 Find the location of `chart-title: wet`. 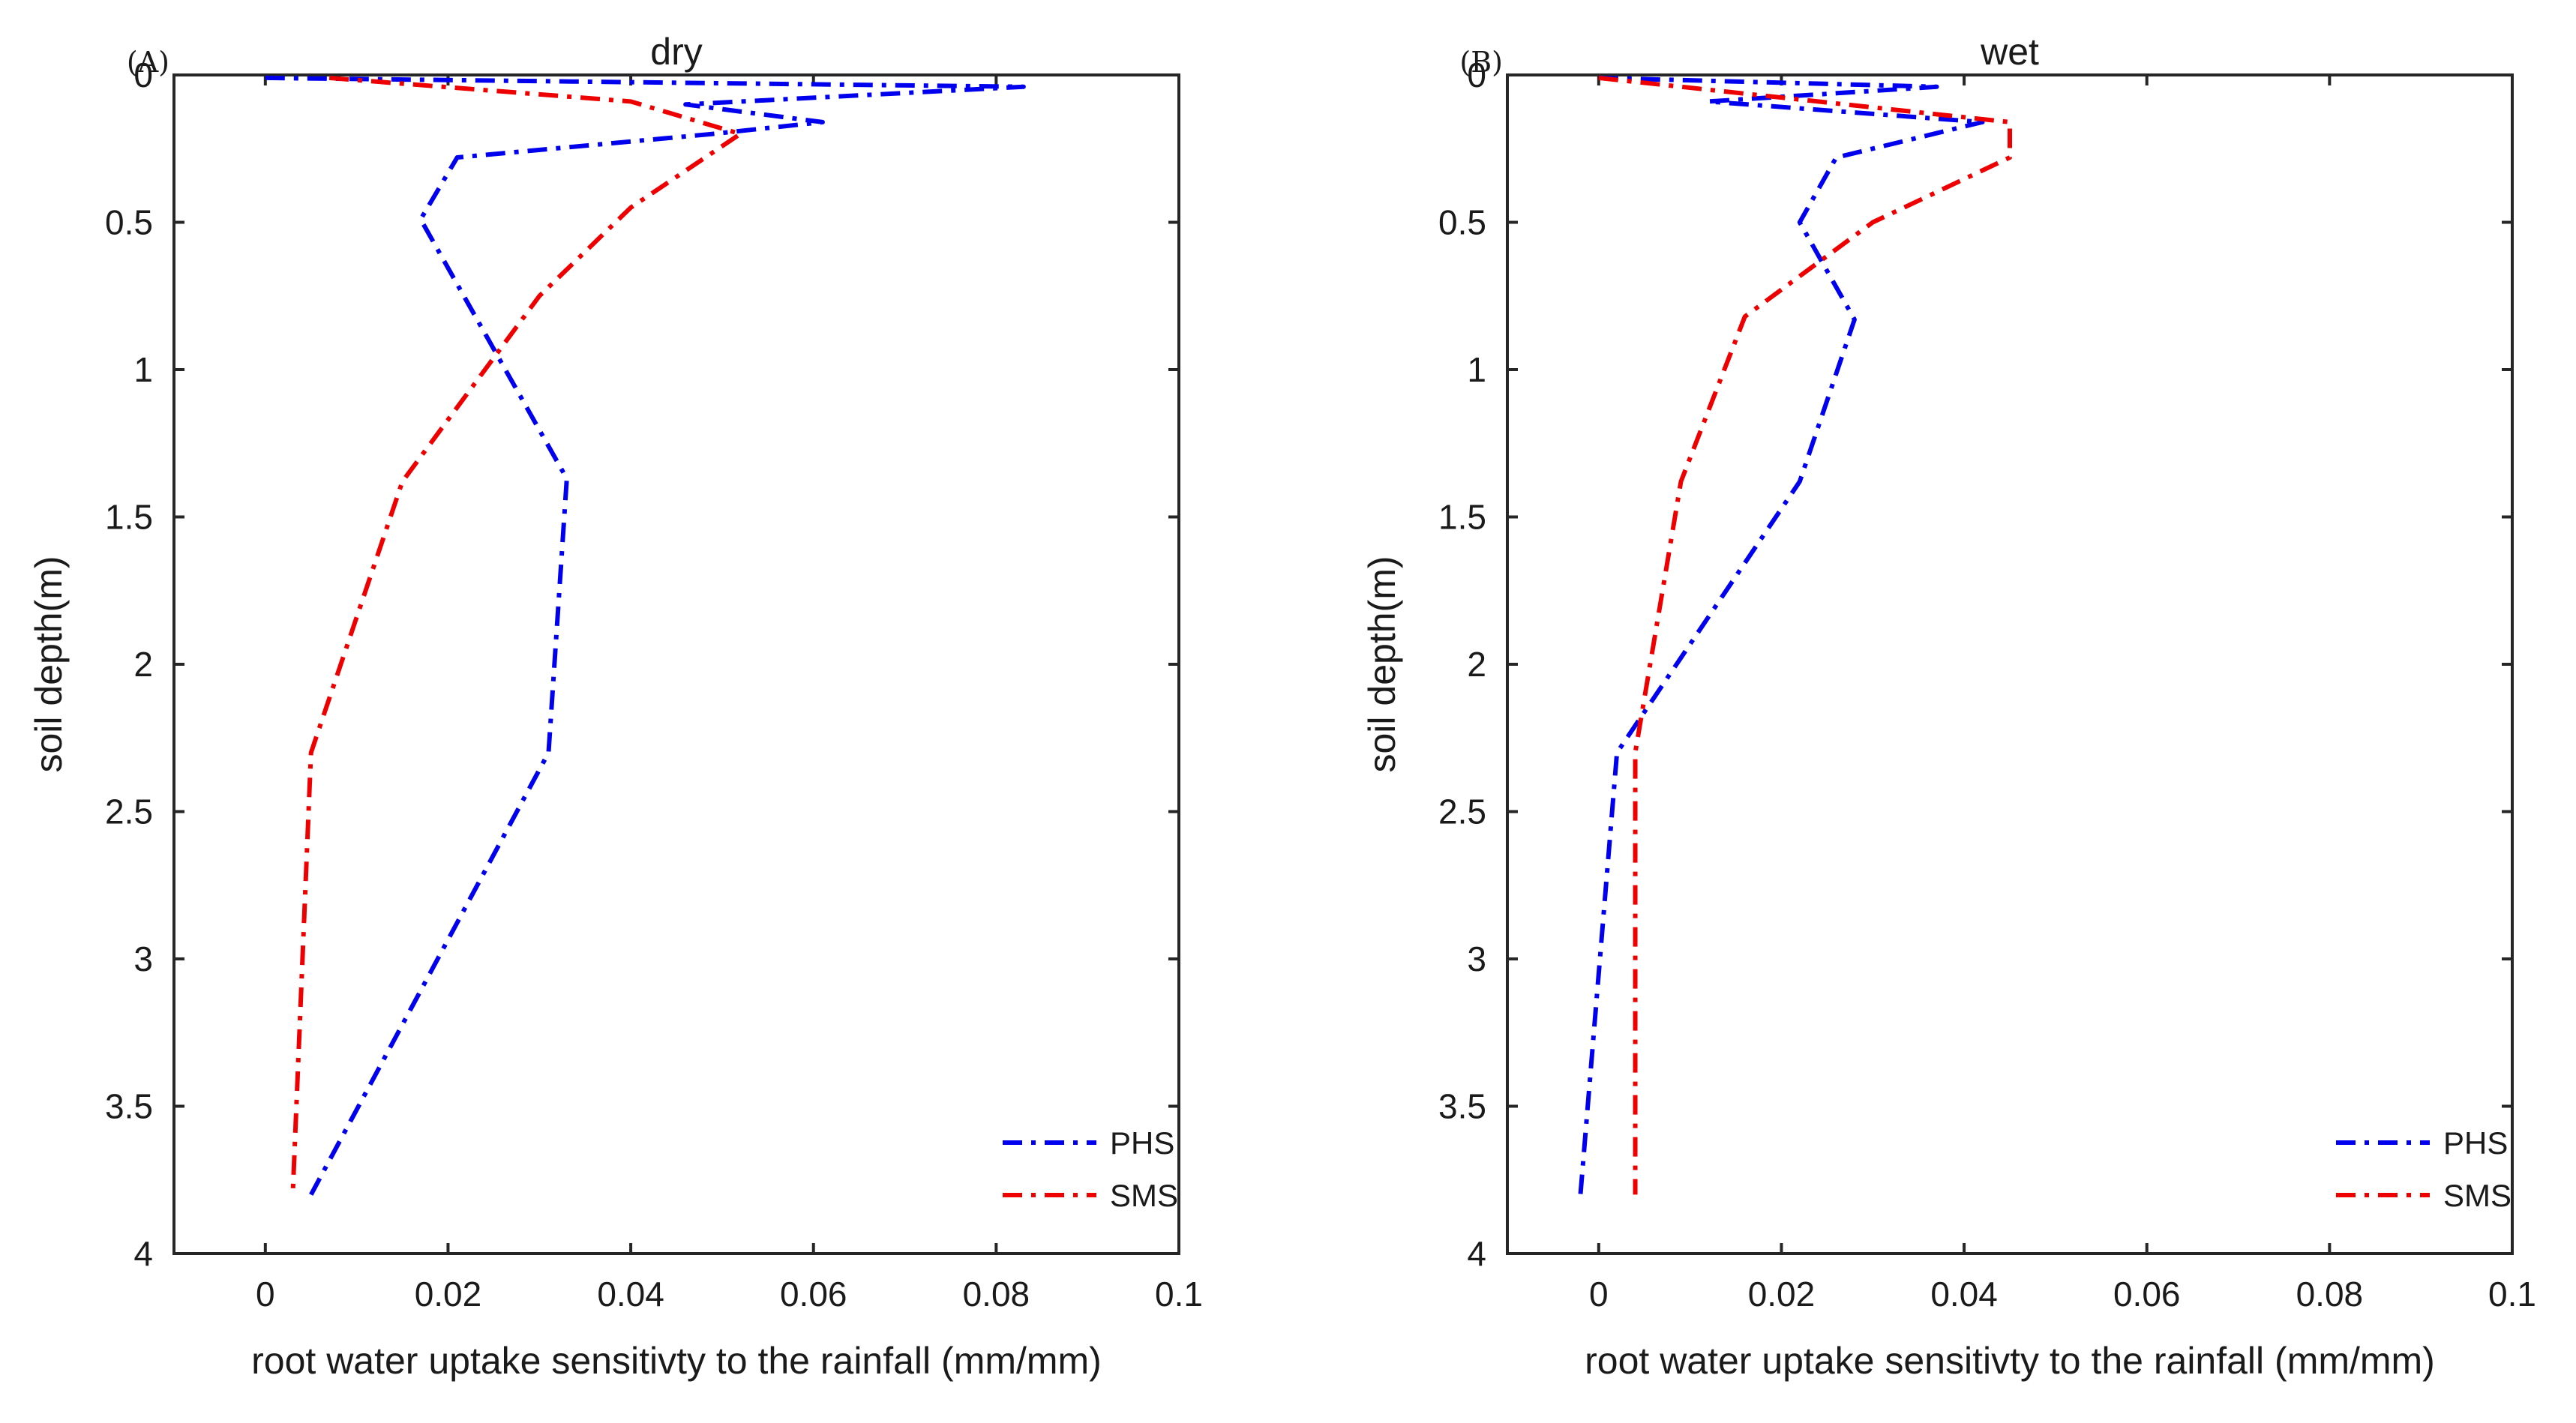

chart-title: wet is located at coordinates (2010, 52).